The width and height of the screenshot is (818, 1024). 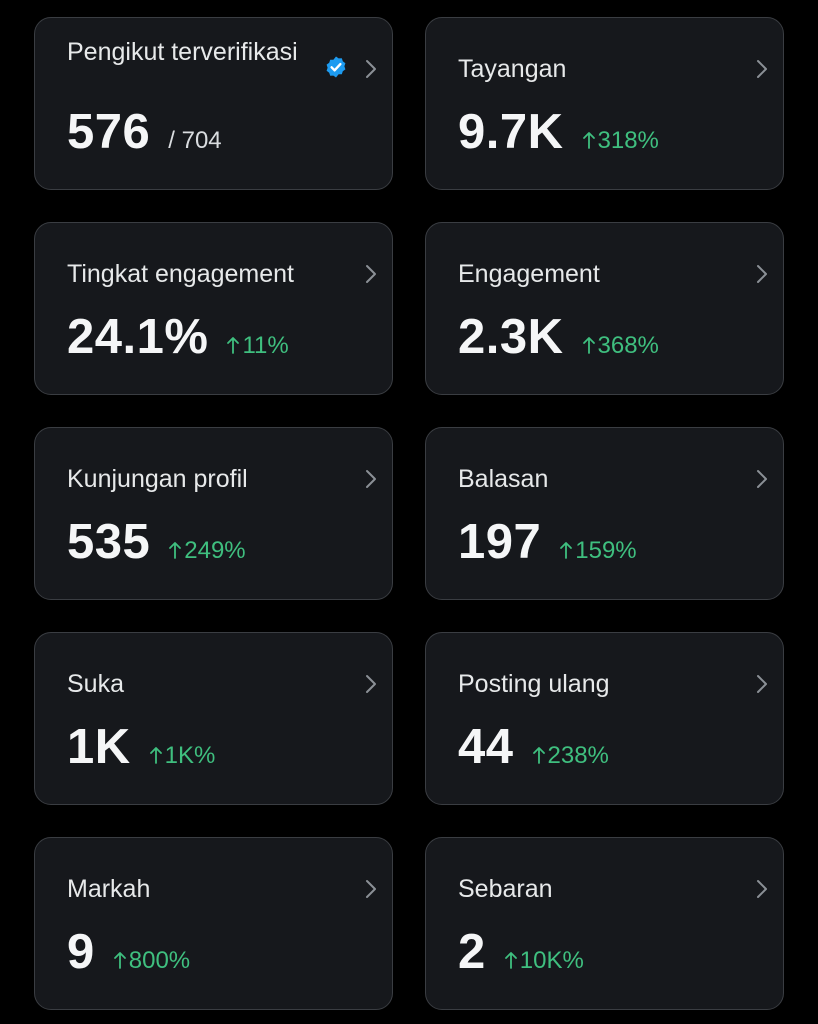 I want to click on metric-change: 368%, so click(x=620, y=346).